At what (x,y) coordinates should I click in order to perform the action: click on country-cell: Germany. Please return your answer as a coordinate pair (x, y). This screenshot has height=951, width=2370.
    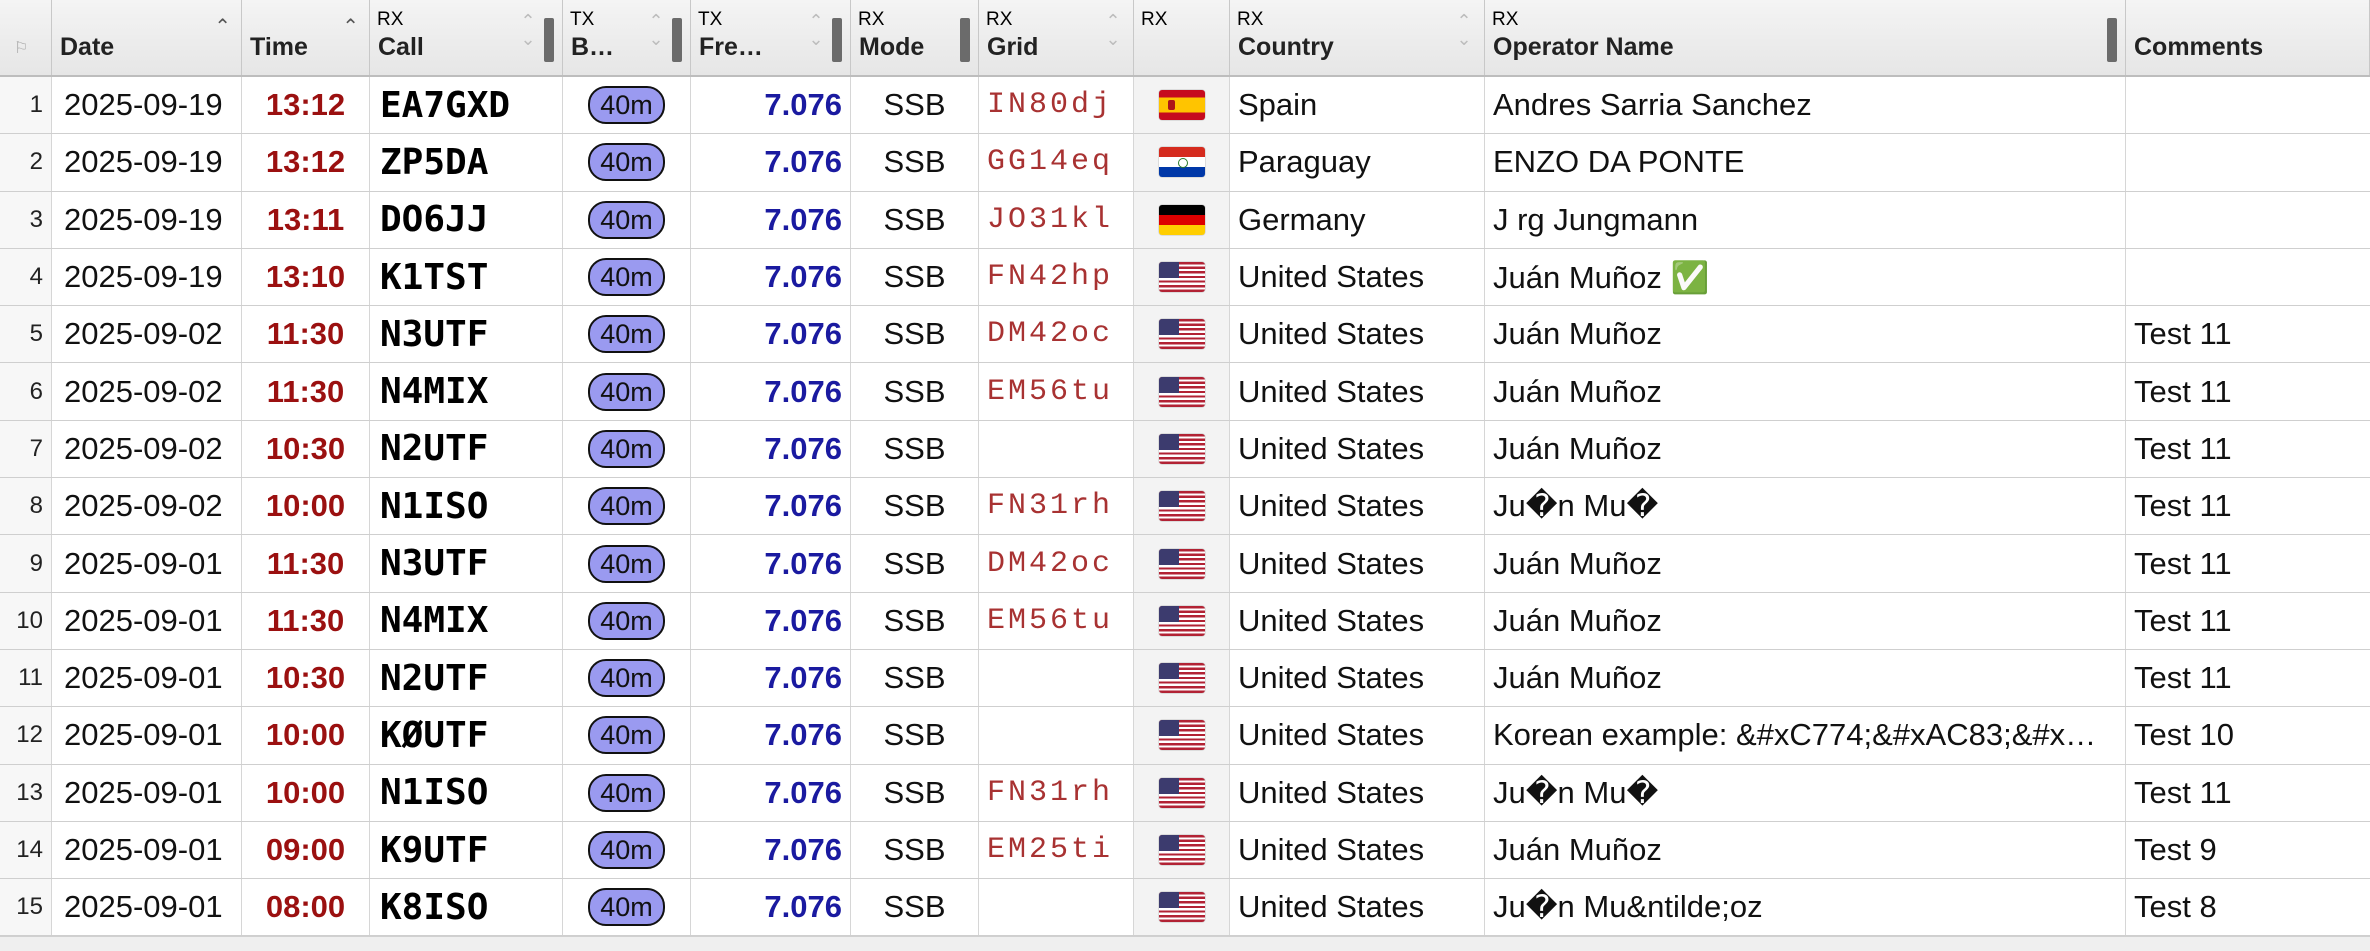
    Looking at the image, I should click on (1357, 219).